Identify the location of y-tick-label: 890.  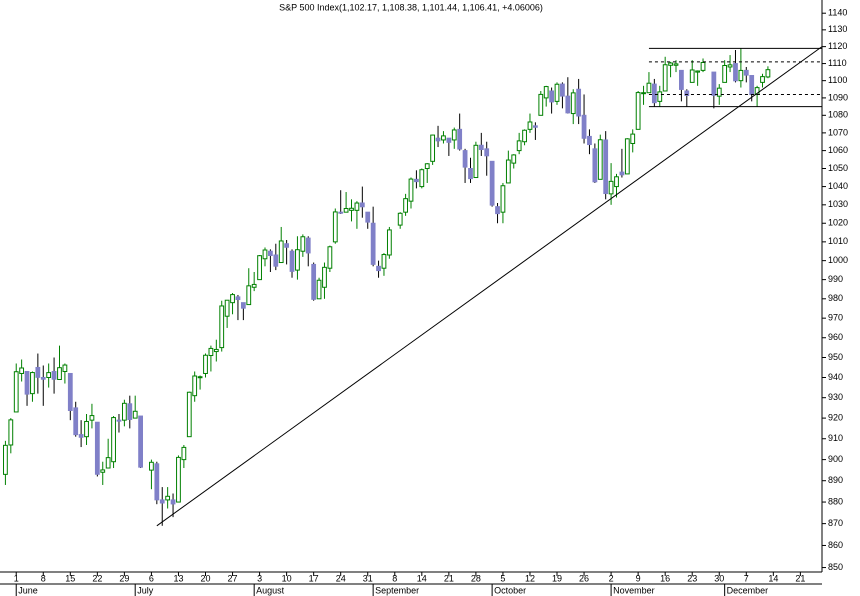
(835, 480).